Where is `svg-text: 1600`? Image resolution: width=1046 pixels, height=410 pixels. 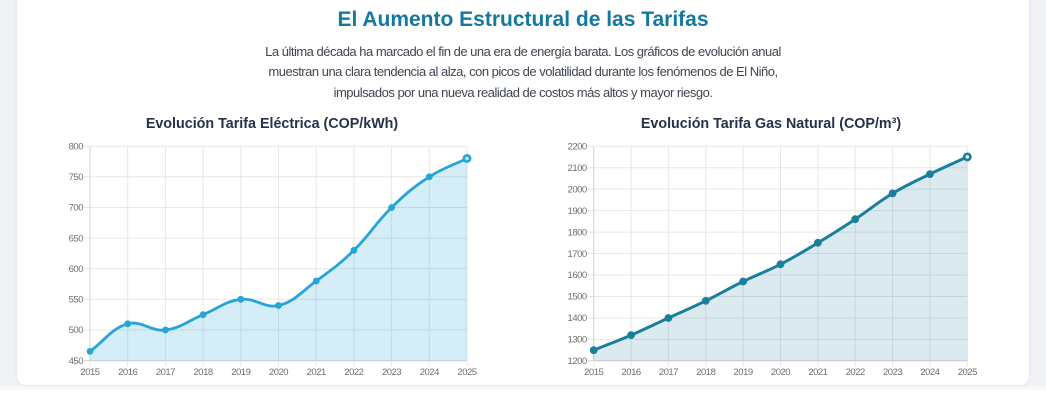
svg-text: 1600 is located at coordinates (577, 275).